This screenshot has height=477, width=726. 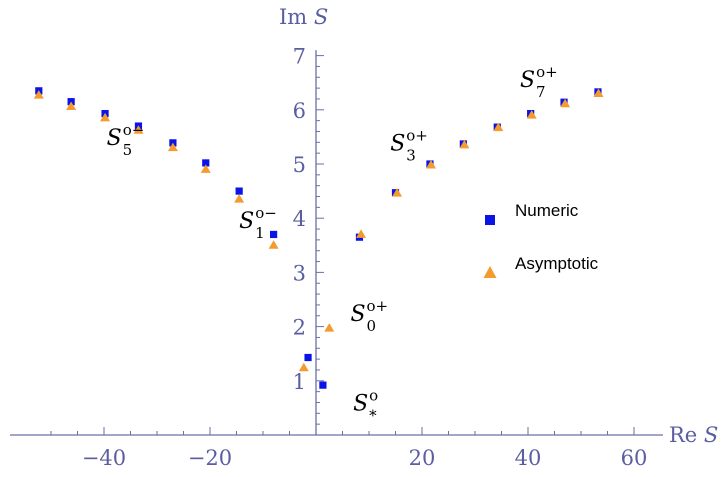 I want to click on legend-label: Numeric, so click(x=547, y=210).